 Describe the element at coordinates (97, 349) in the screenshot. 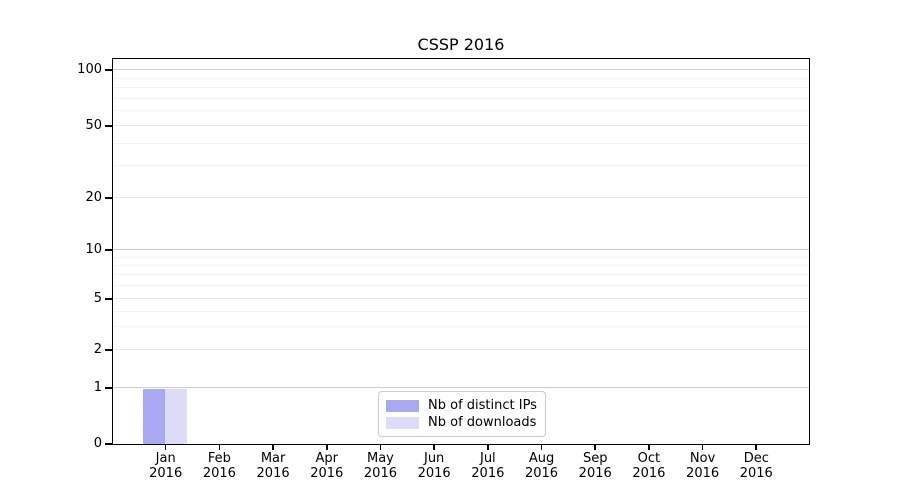

I see `y-tick-label: 2` at that location.